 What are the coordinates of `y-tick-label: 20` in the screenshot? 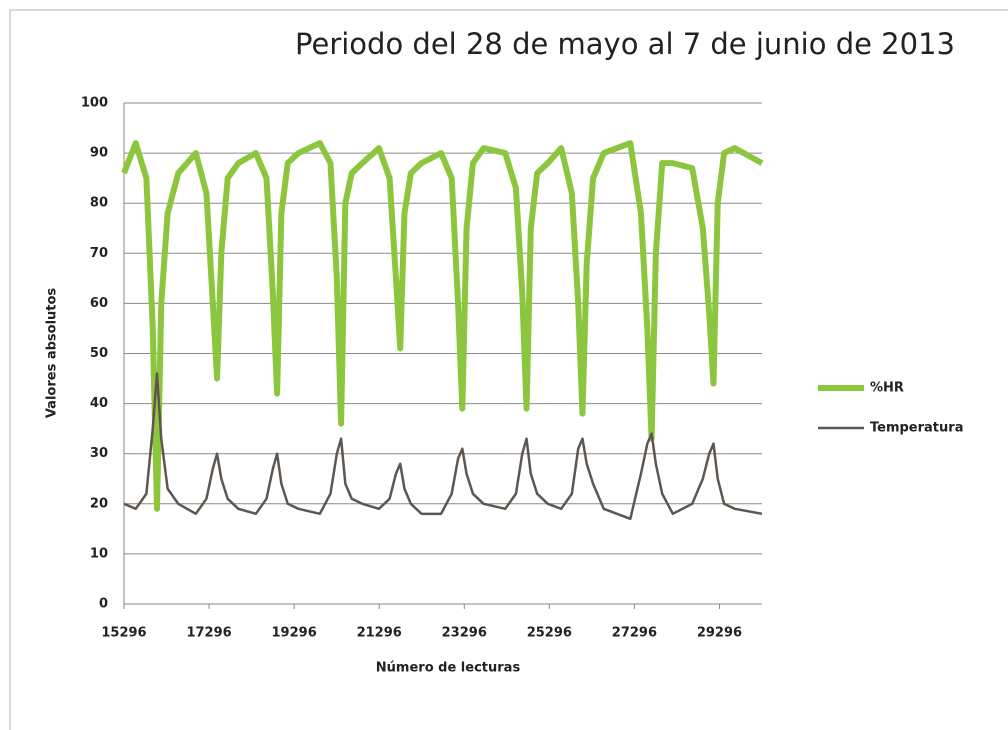 It's located at (99, 503).